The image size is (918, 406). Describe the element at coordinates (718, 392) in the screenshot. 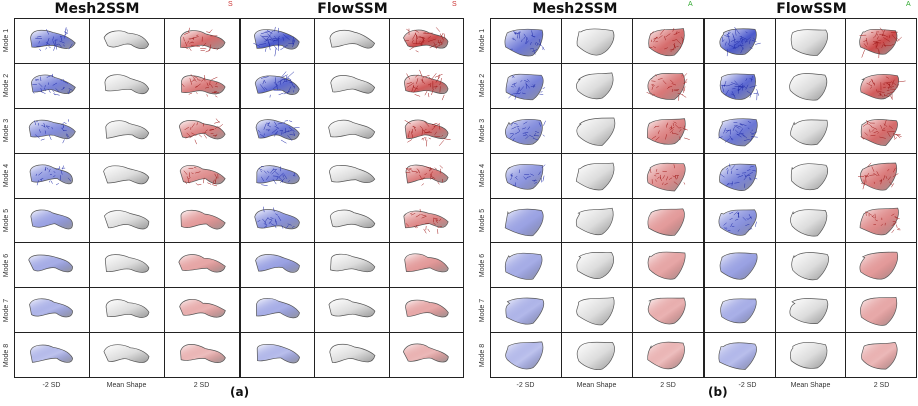

I see `sub-label-b: (b)` at that location.